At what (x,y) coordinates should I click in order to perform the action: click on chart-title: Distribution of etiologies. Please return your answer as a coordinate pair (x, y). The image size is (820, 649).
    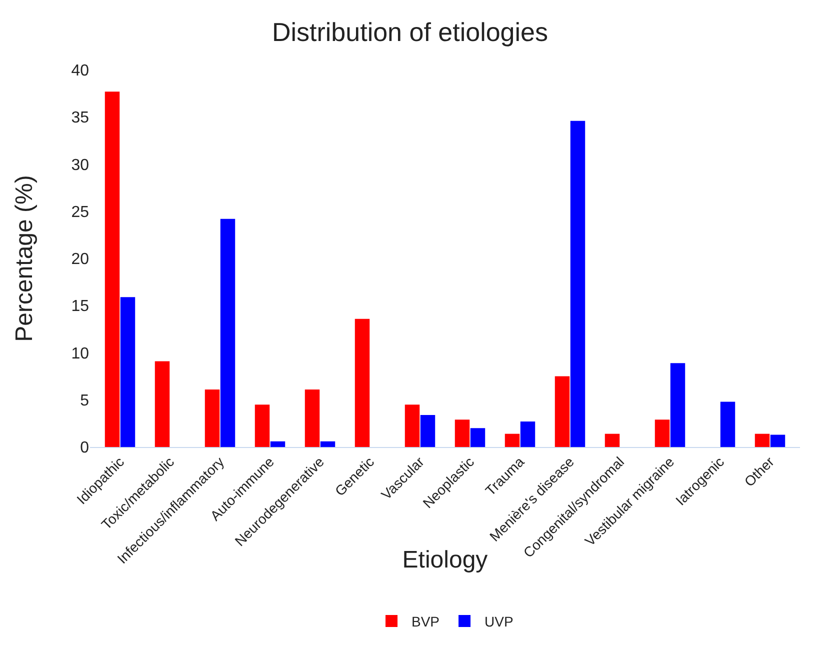
    Looking at the image, I should click on (410, 31).